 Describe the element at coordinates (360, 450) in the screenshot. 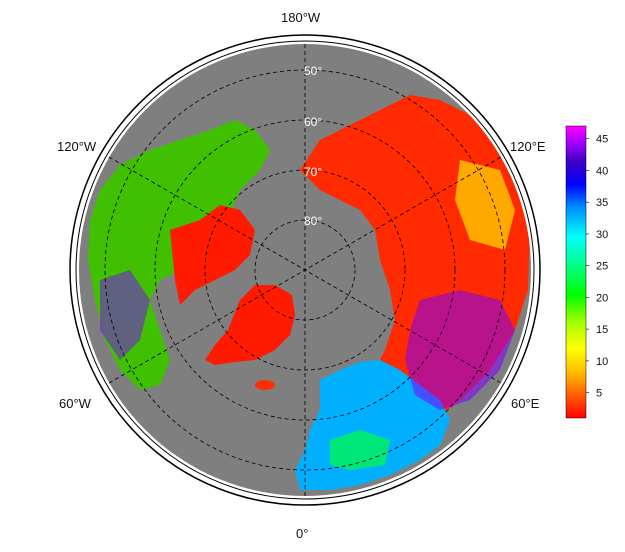

I see `europe-green-patch` at that location.